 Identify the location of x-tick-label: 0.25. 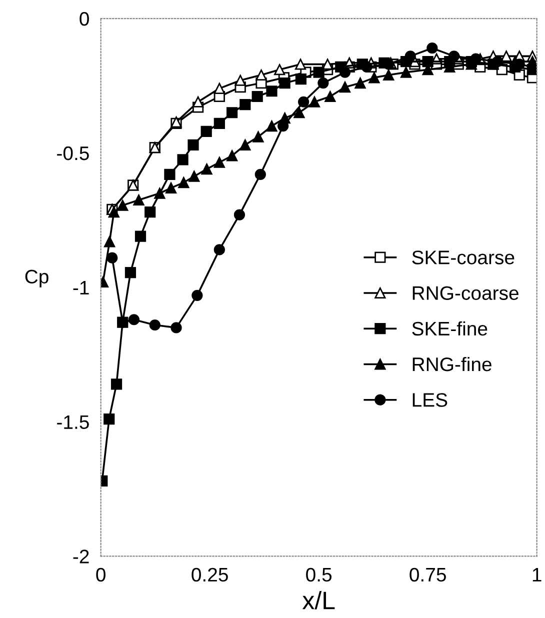
(210, 575).